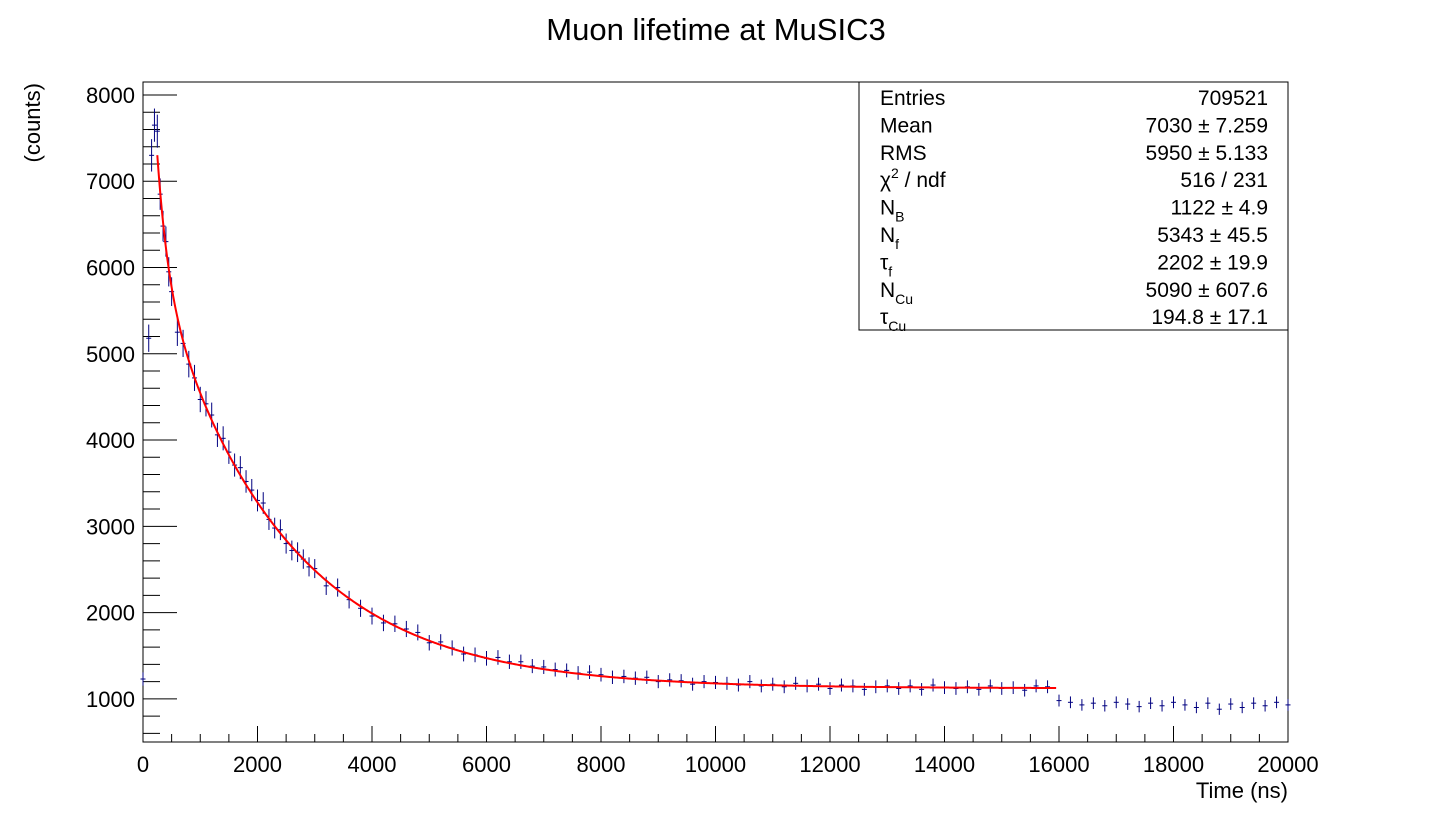  Describe the element at coordinates (906, 125) in the screenshot. I see `stats-row-name: Mean` at that location.